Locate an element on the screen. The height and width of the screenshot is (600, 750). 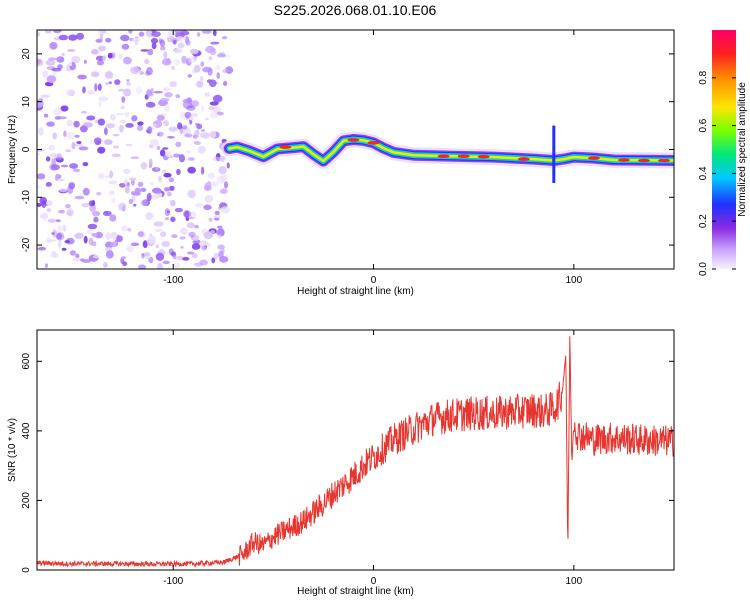
colorbar-tick-label: 0.8 is located at coordinates (703, 77).